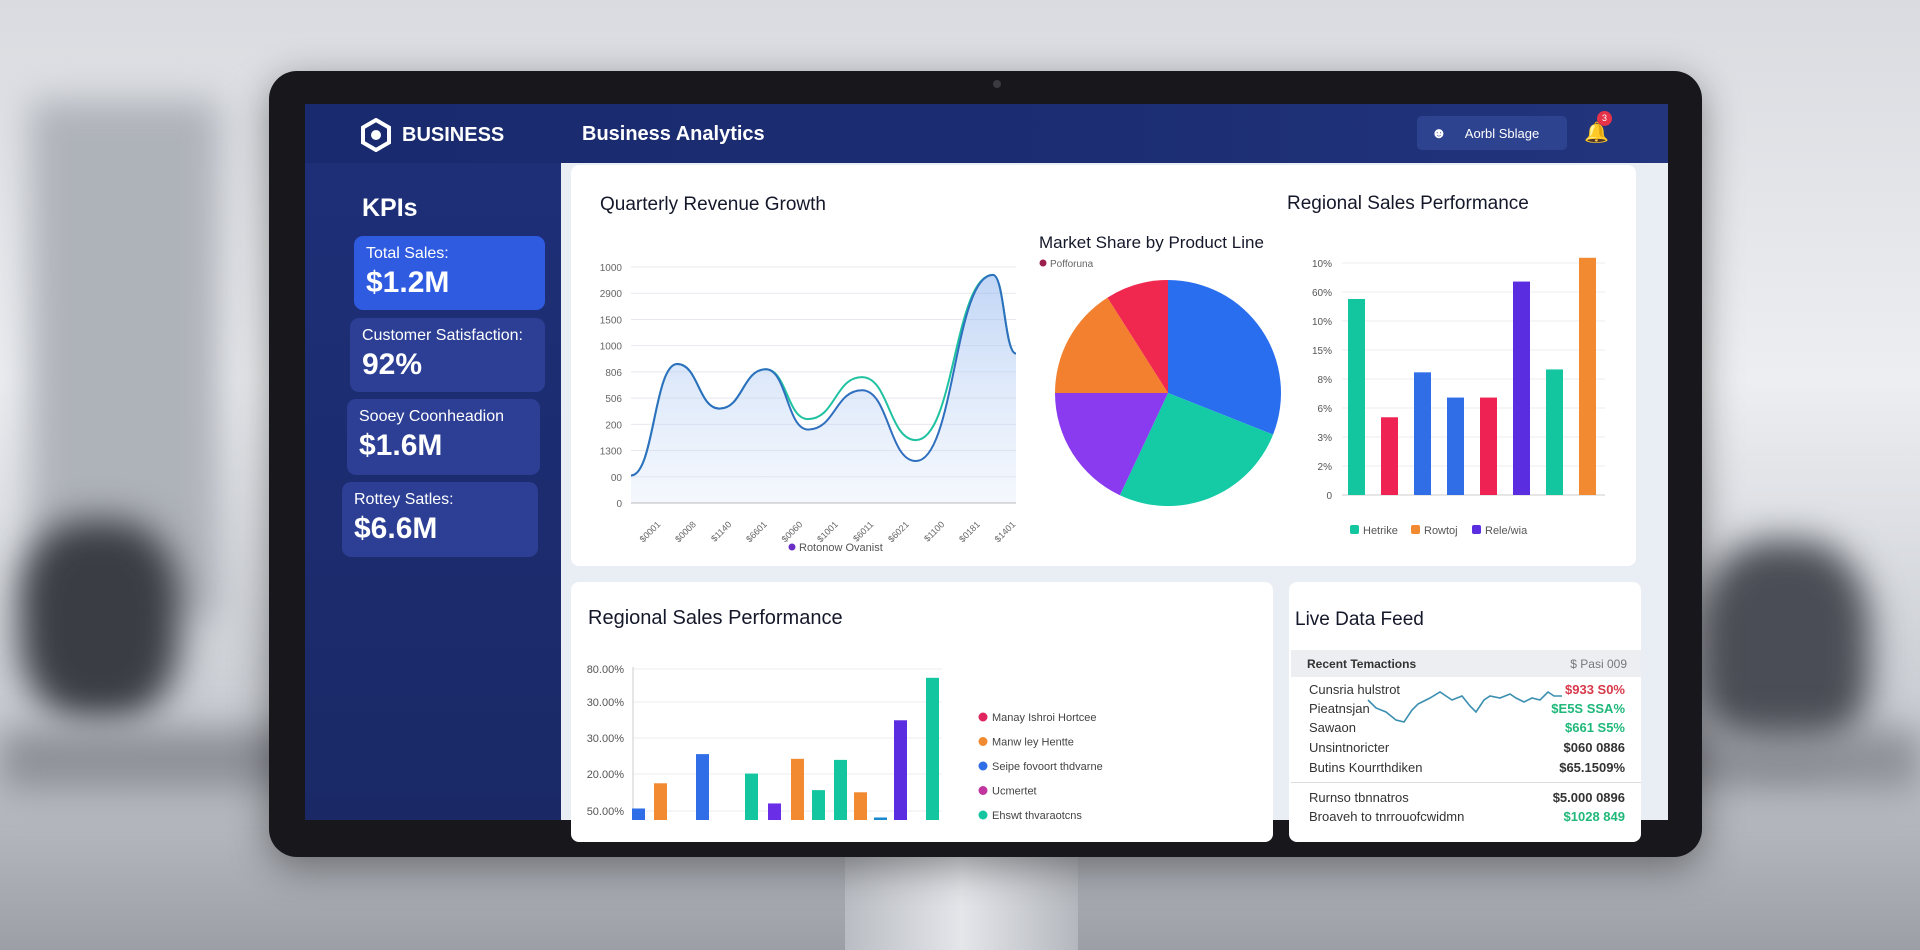  I want to click on y-tick-label: 30.00%, so click(606, 703).